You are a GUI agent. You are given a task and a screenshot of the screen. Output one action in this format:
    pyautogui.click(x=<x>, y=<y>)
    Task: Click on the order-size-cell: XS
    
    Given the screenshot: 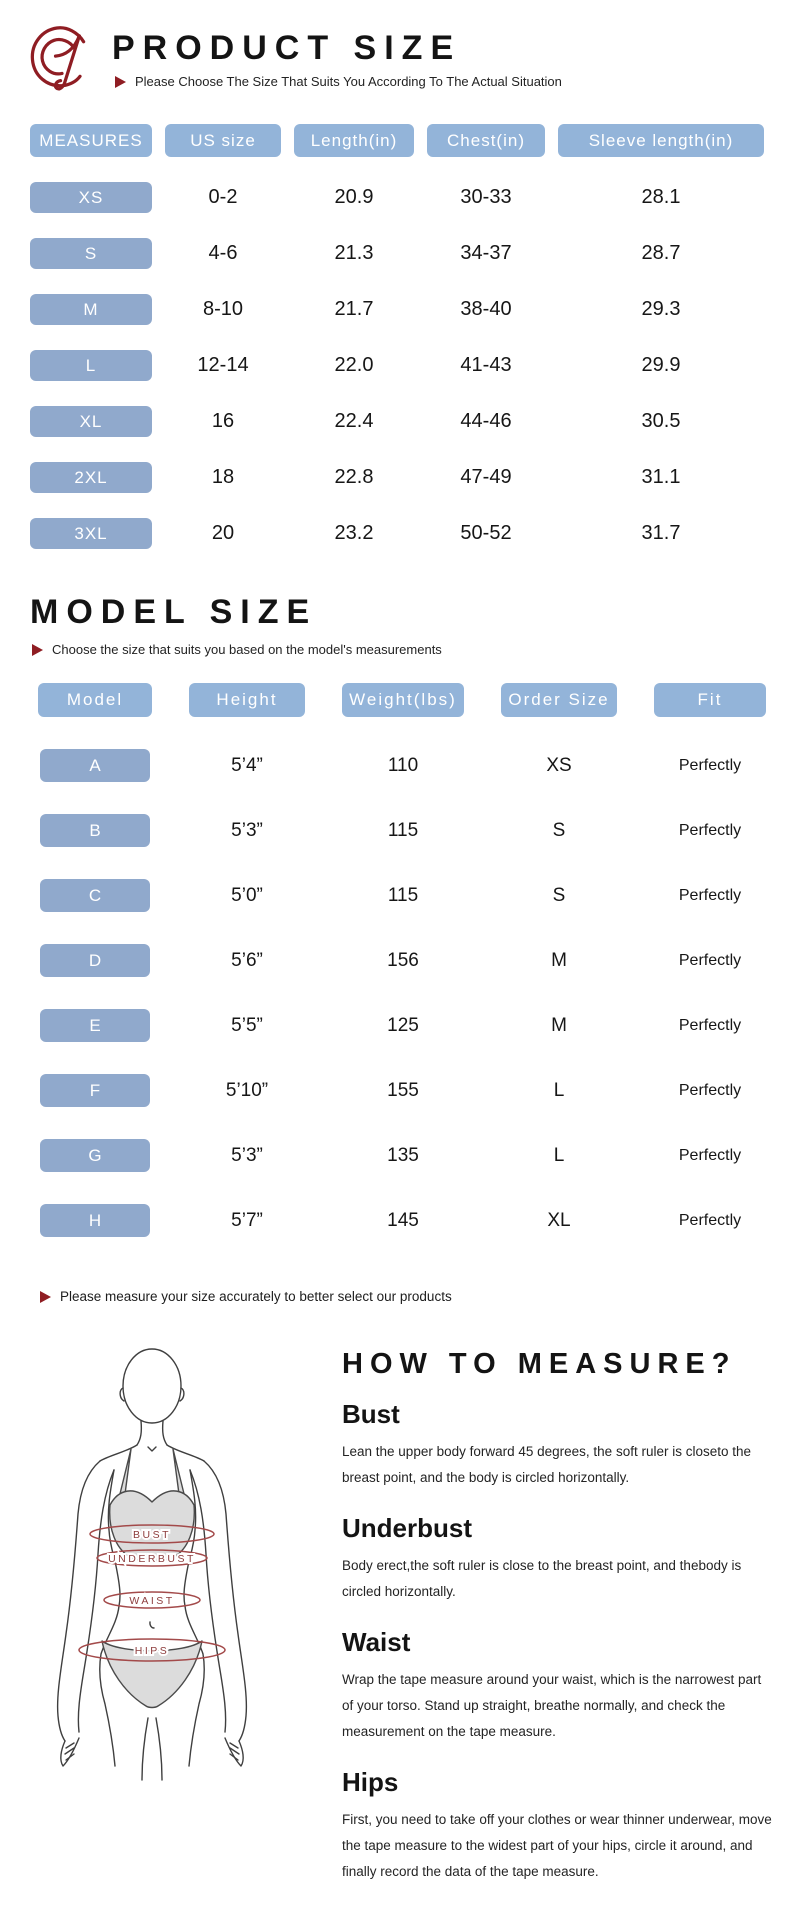 What is the action you would take?
    pyautogui.click(x=559, y=765)
    